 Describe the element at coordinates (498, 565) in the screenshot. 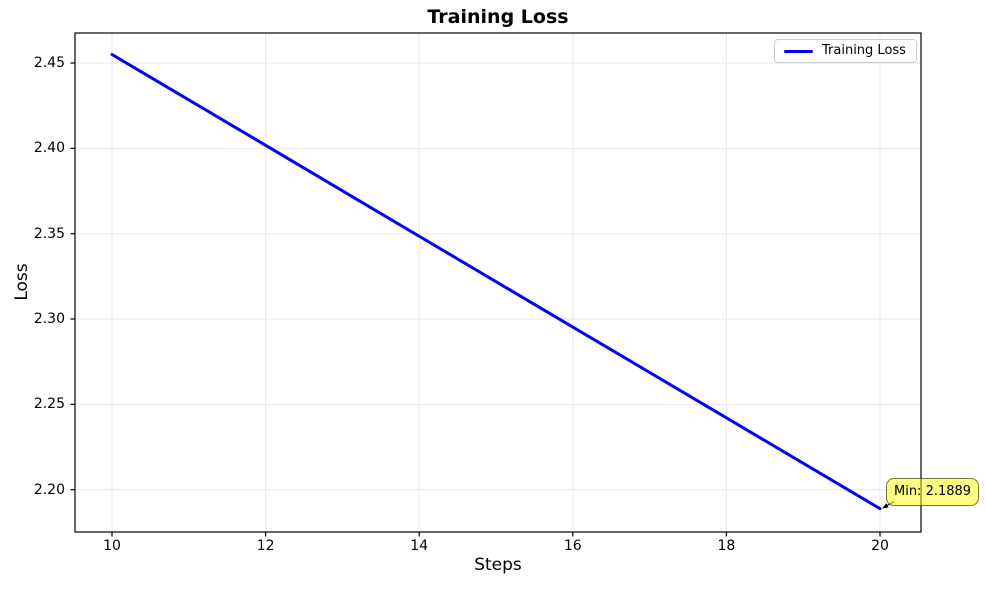

I see `x-axis-label: Steps` at that location.